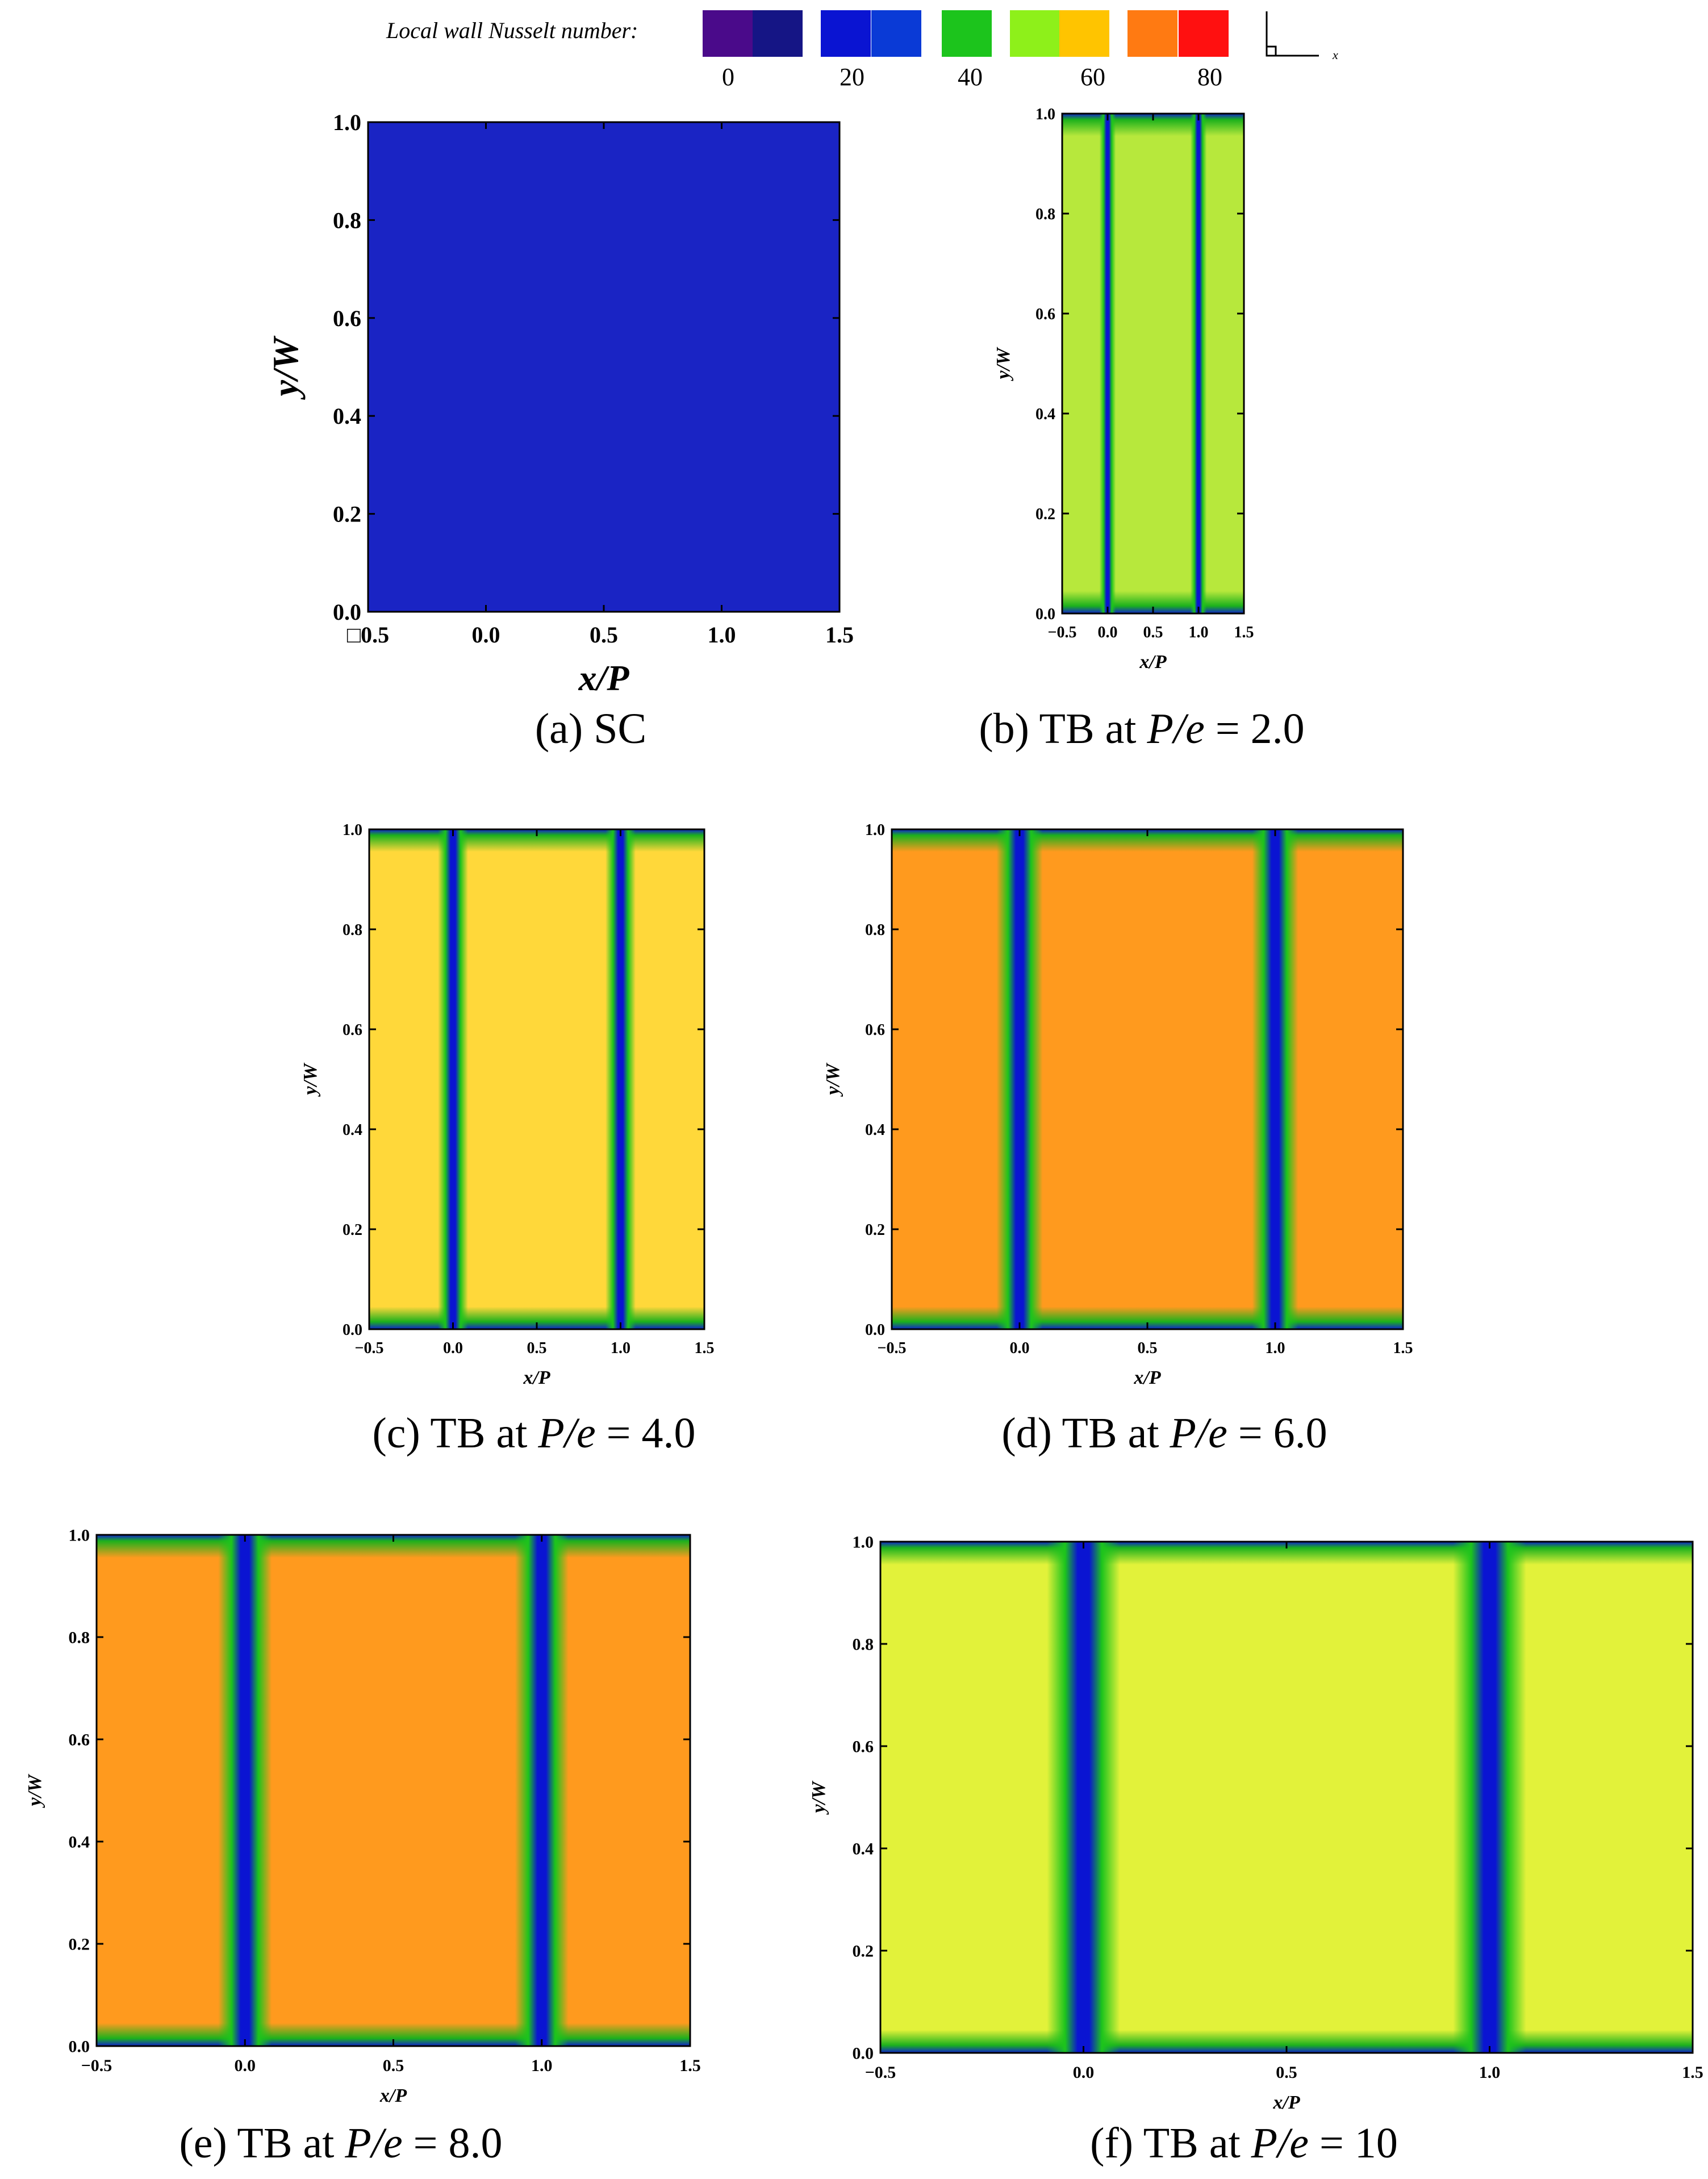 The image size is (1708, 2179). Describe the element at coordinates (1164, 1433) in the screenshot. I see `caption-d: (d) TB at P/e = 6.0` at that location.